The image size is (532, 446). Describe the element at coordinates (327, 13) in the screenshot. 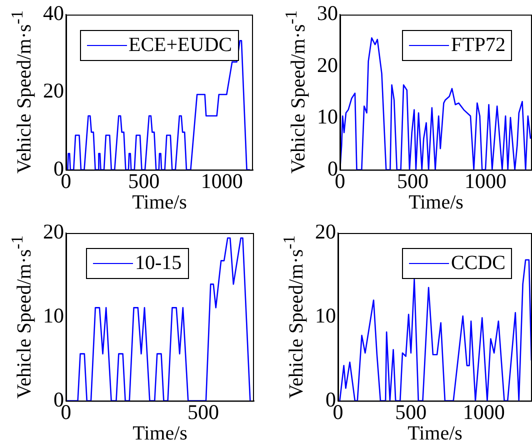

I see `y-tick-label: 30` at that location.